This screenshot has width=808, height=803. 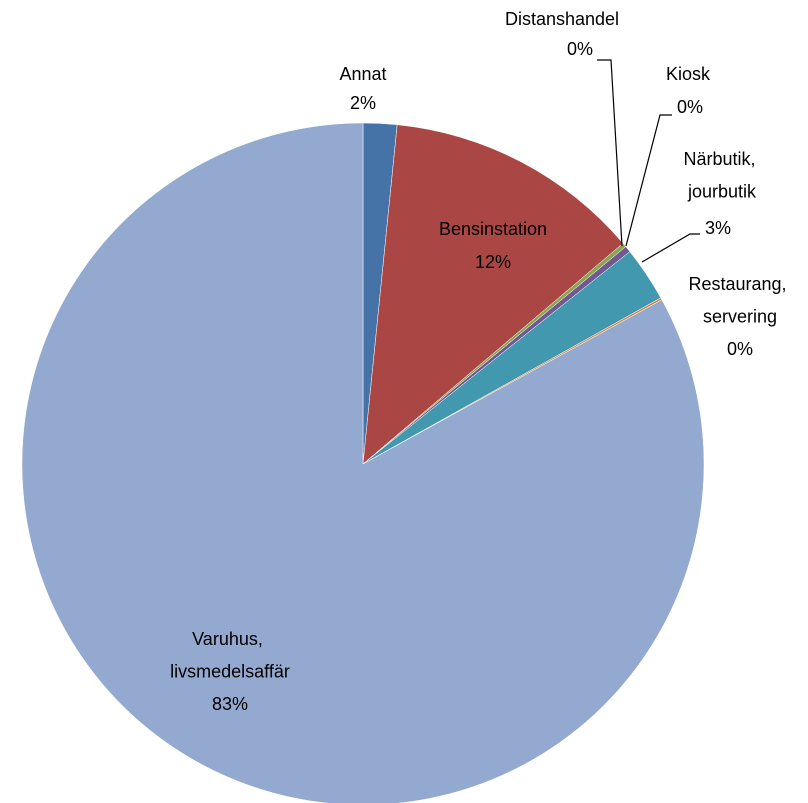 I want to click on value-label: 12%, so click(x=493, y=262).